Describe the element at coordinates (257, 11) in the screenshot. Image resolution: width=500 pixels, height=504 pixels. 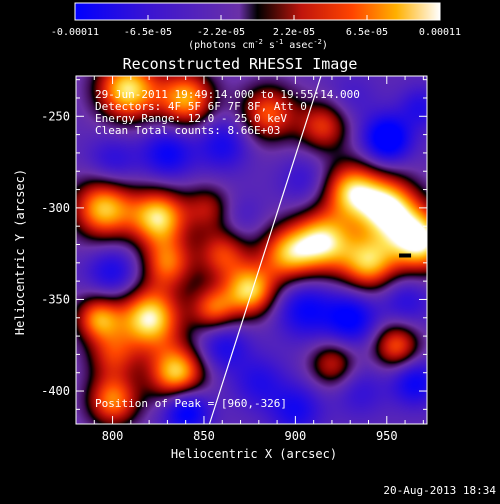
I see `colorbar` at that location.